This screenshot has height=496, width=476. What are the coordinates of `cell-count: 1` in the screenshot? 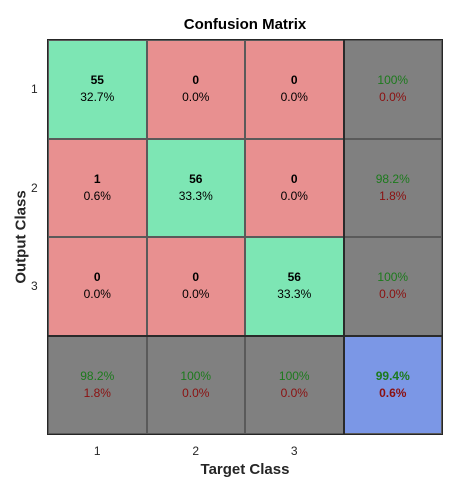 It's located at (97, 178).